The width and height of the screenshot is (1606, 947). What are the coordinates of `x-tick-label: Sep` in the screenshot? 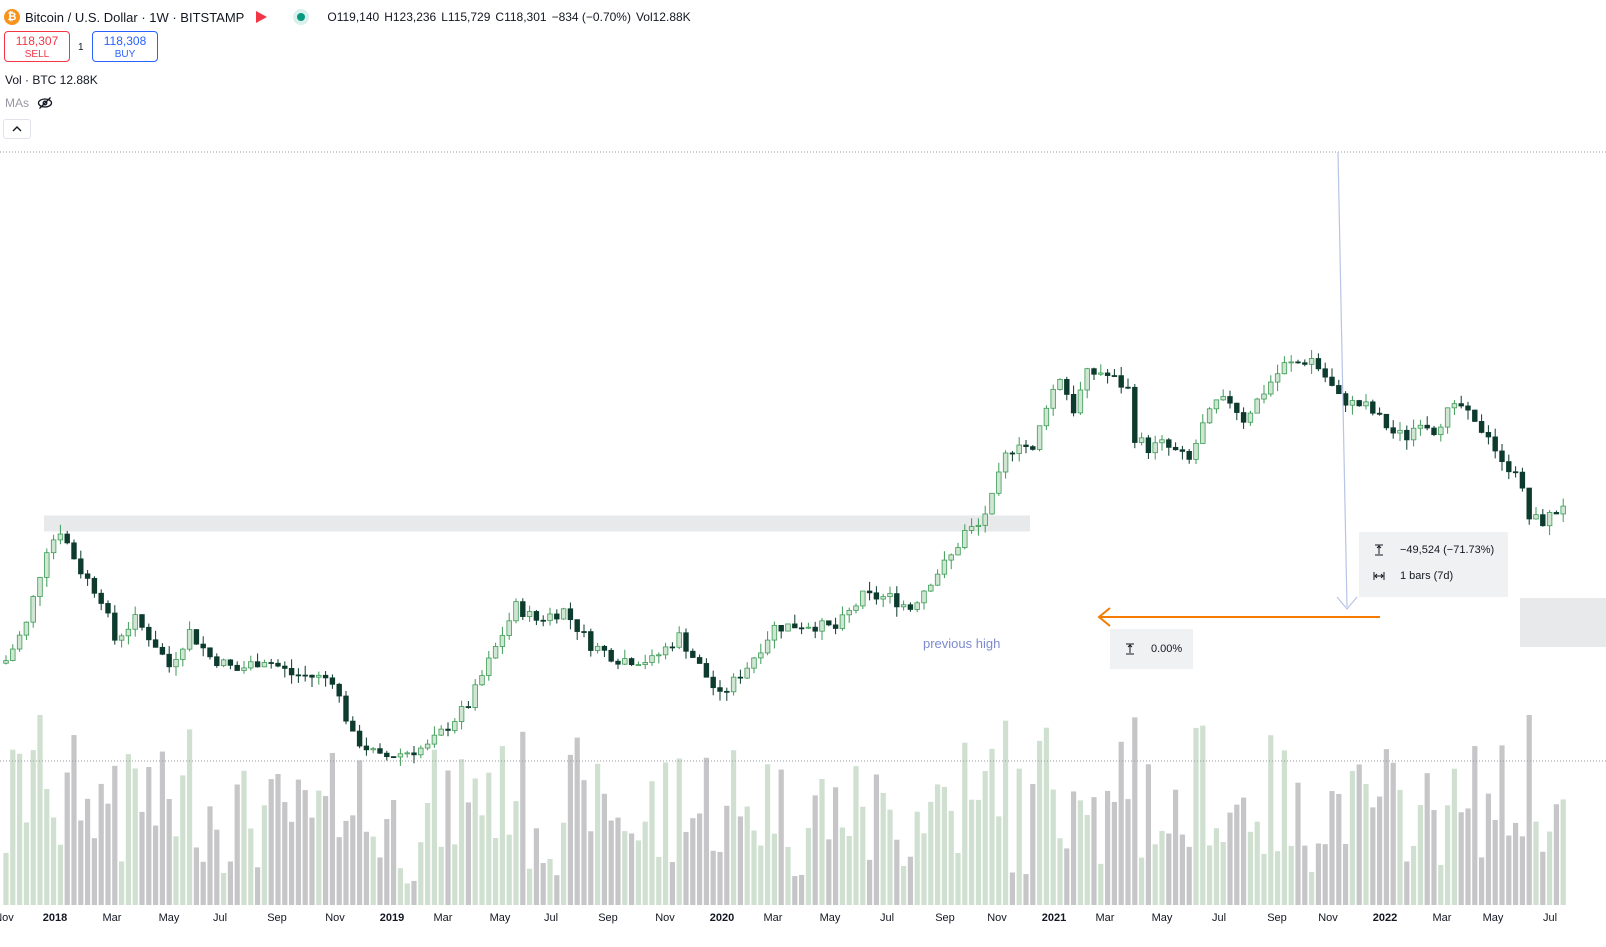 It's located at (1277, 918).